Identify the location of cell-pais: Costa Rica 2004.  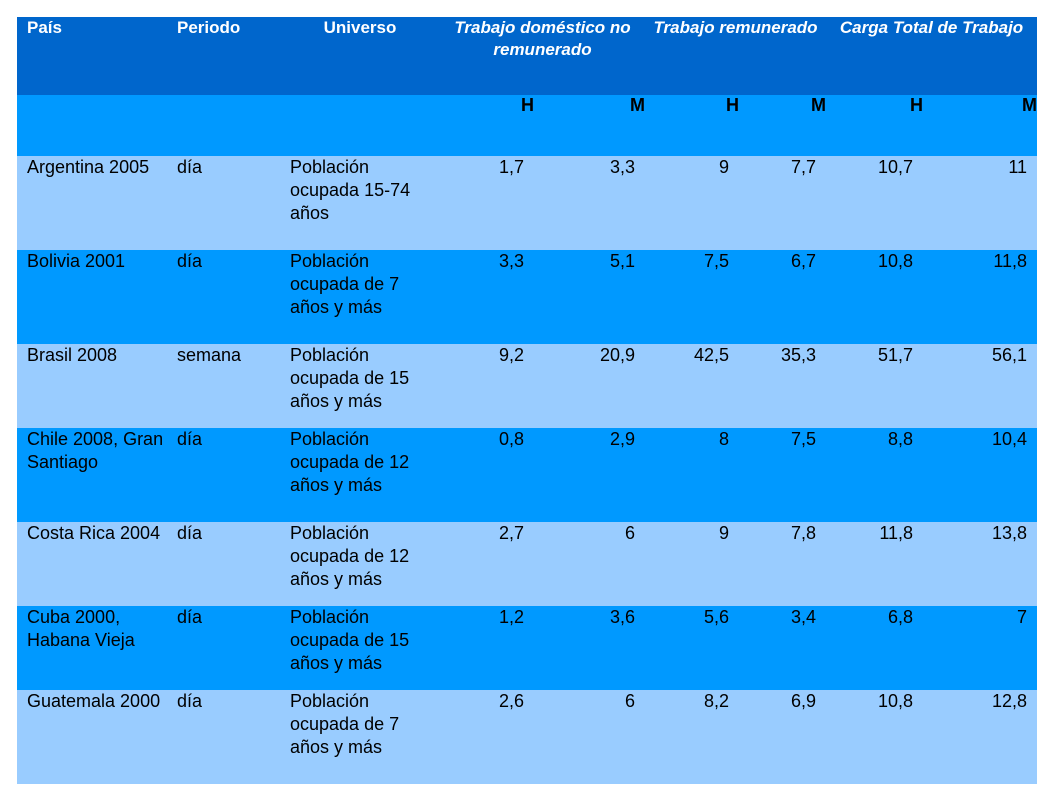
(92, 564).